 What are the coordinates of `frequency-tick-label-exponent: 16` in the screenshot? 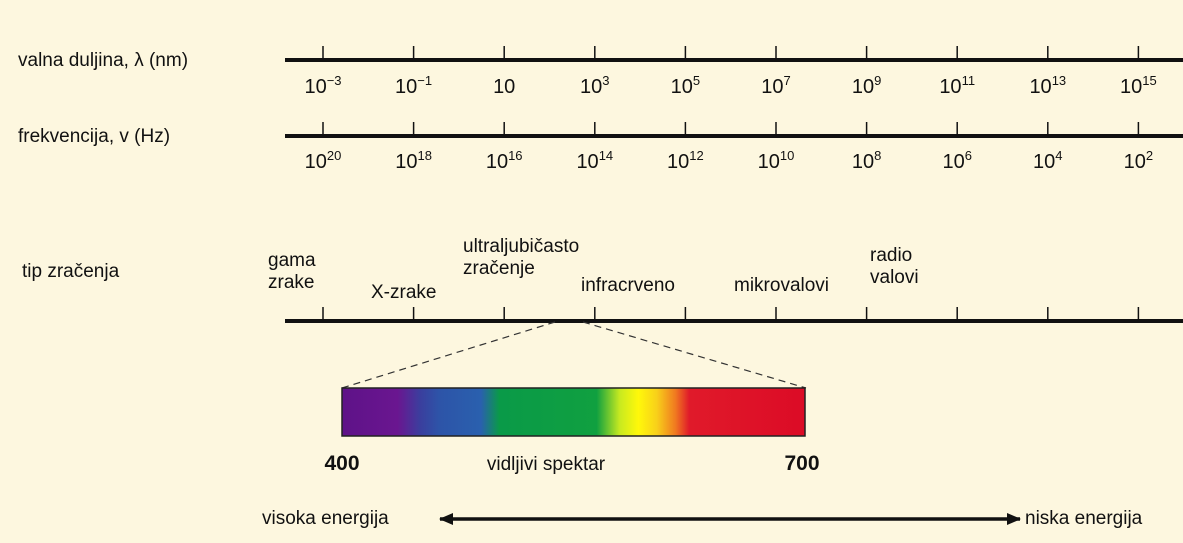 It's located at (515, 155).